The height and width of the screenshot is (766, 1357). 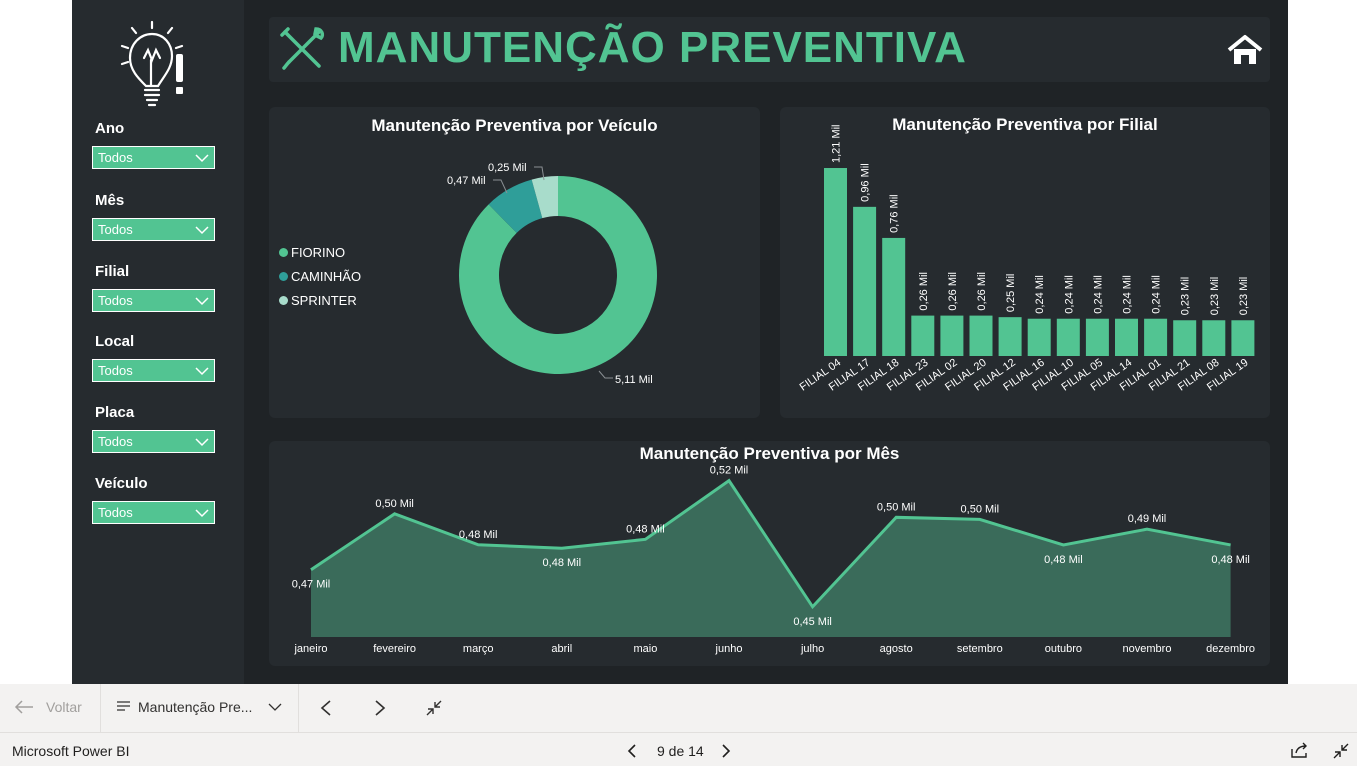 What do you see at coordinates (515, 206) in the screenshot?
I see `donut-slice-caminhão` at bounding box center [515, 206].